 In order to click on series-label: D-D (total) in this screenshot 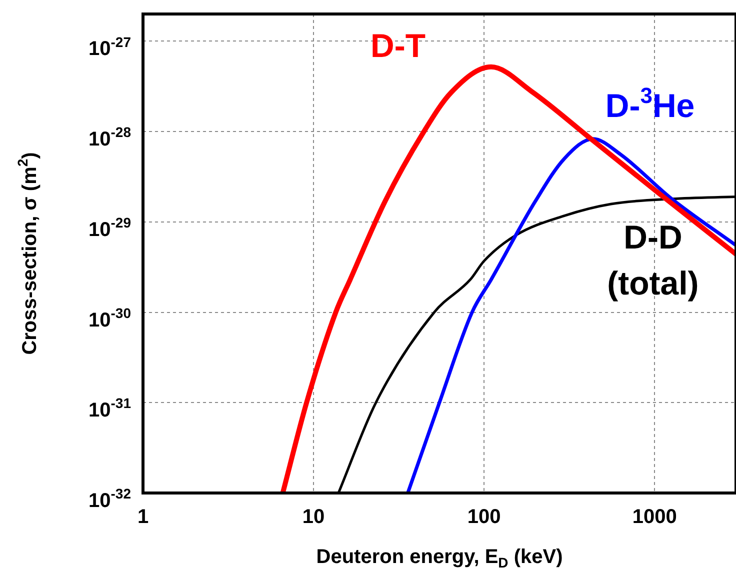, I will do `click(653, 260)`.